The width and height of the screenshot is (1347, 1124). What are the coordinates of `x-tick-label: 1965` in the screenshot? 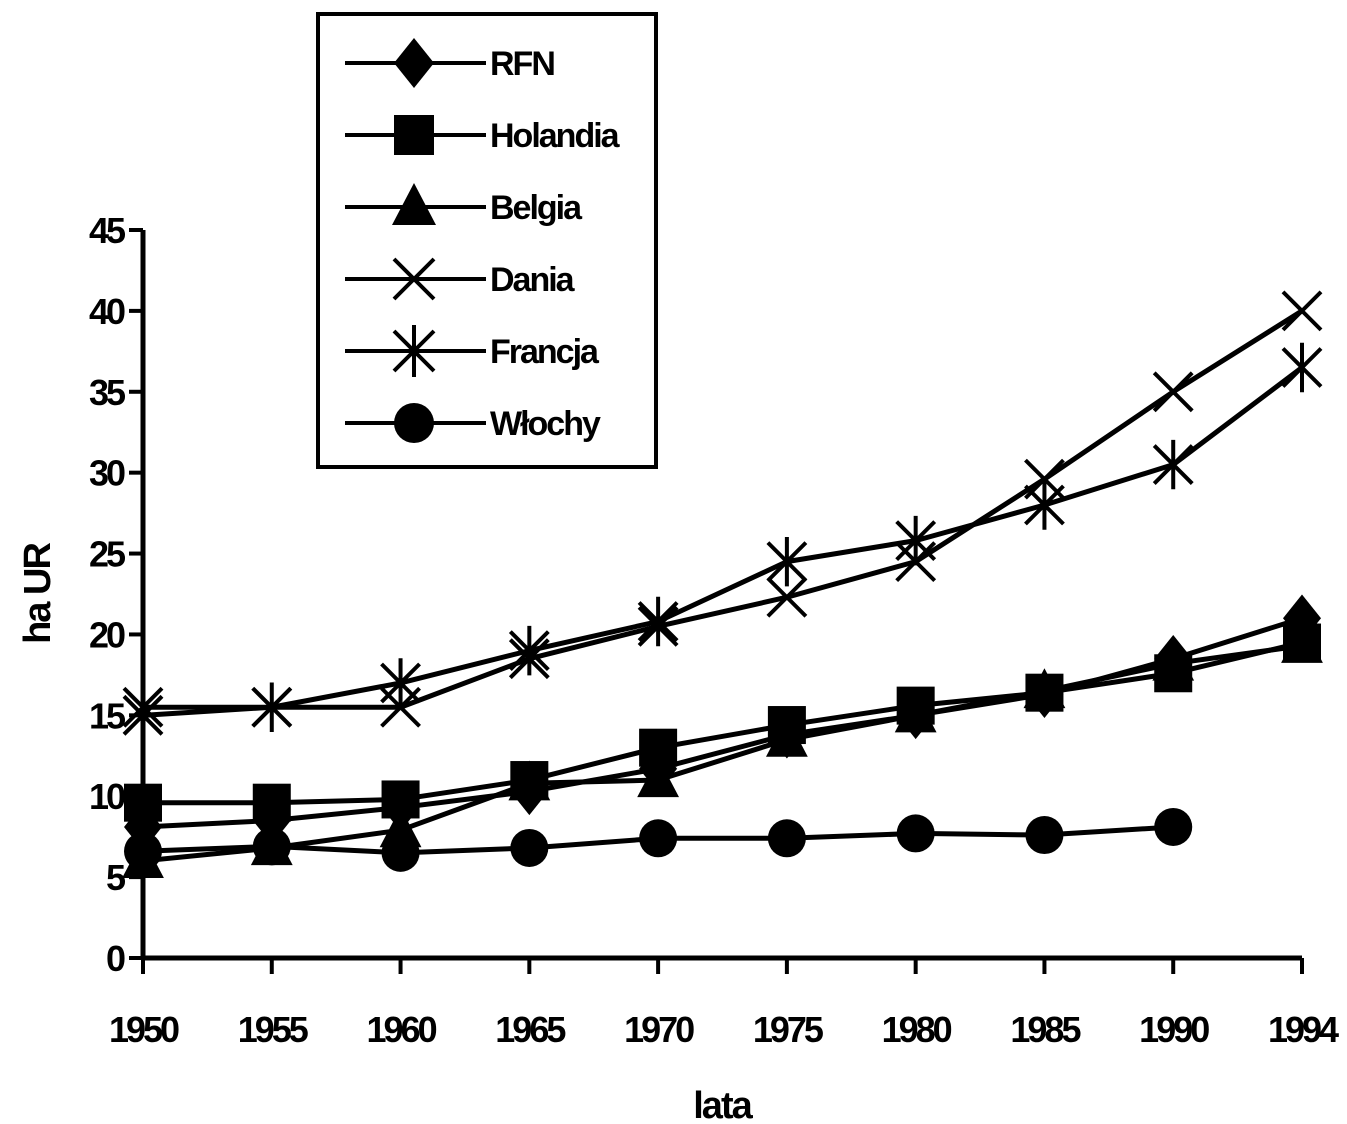 It's located at (530, 1029).